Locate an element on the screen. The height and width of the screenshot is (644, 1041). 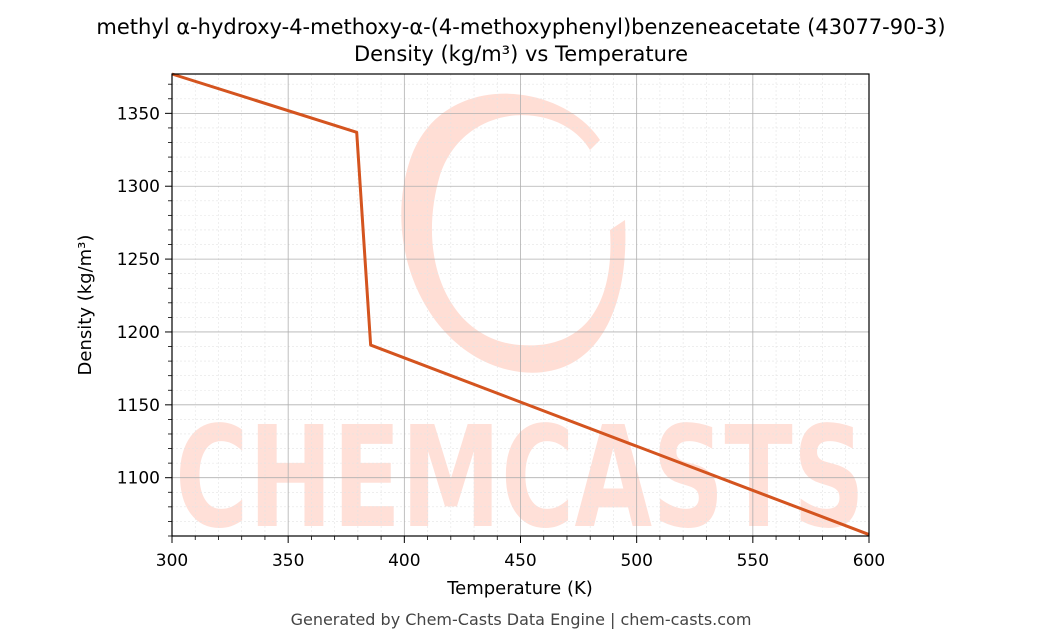
x-tick-label: 400 is located at coordinates (404, 561).